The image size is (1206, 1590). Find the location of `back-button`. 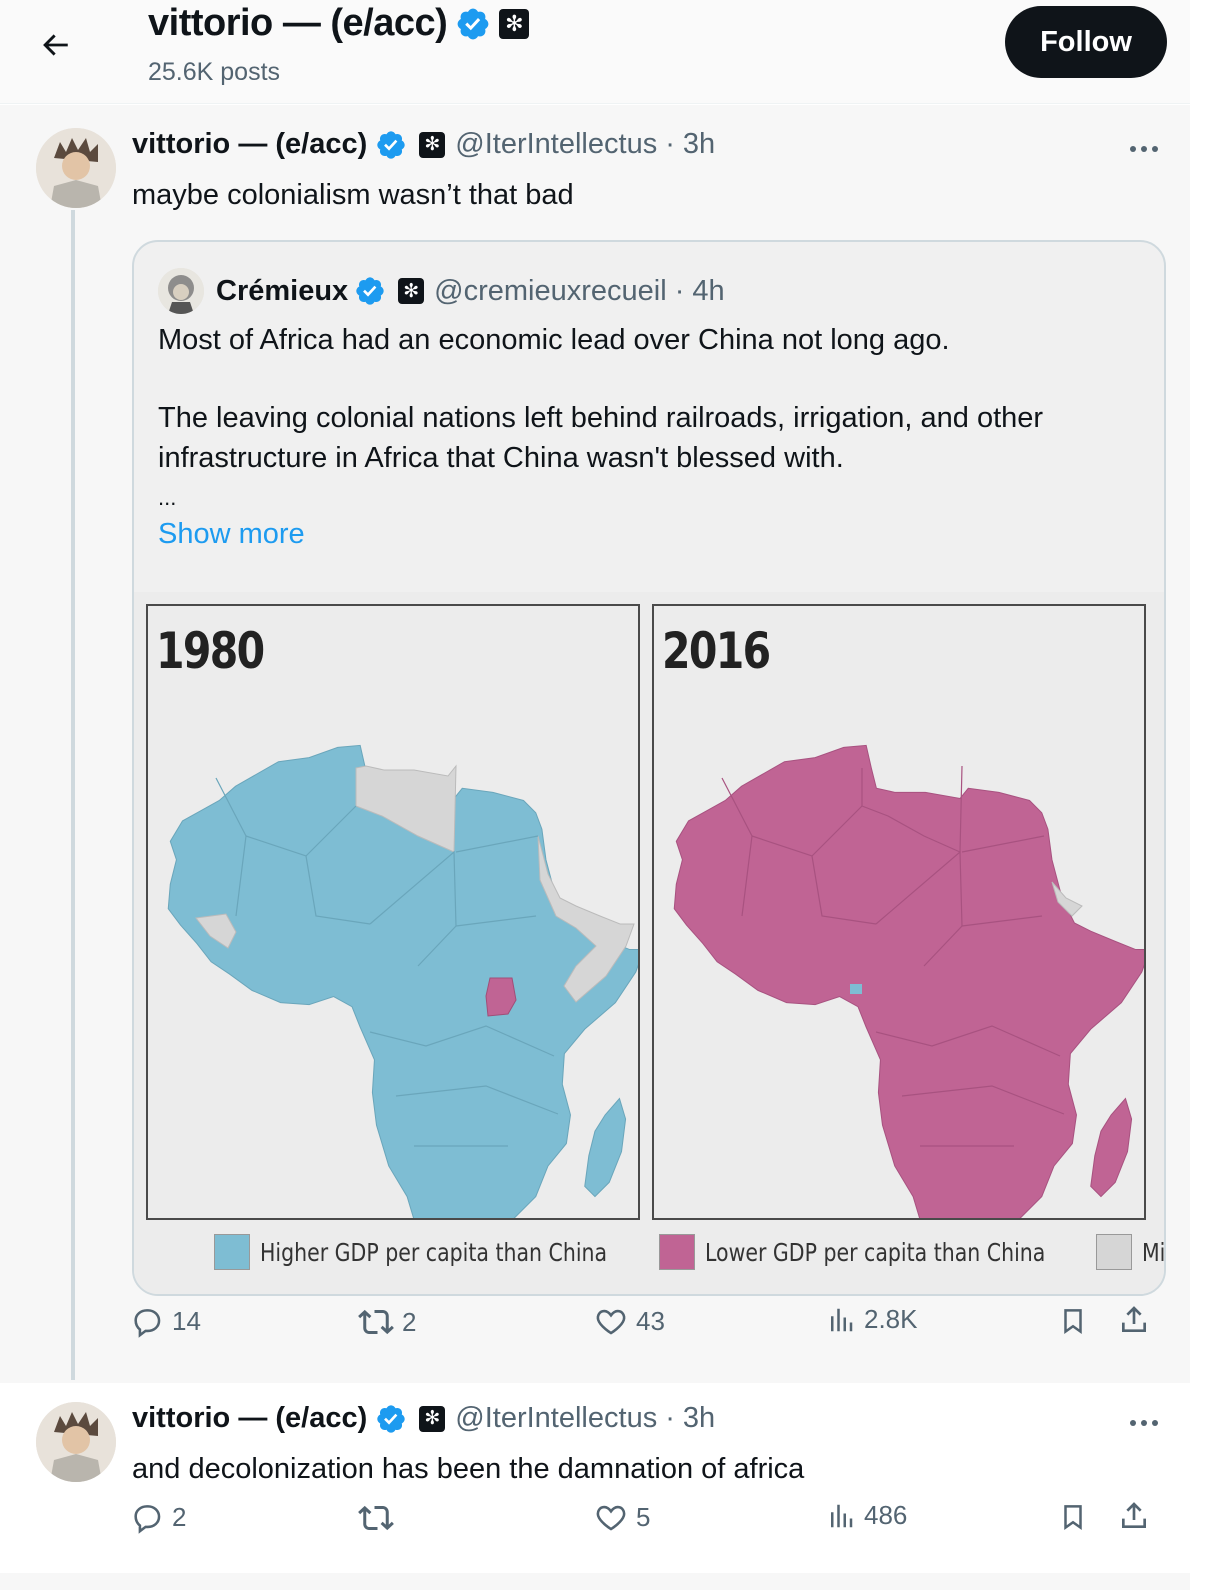

back-button is located at coordinates (55, 45).